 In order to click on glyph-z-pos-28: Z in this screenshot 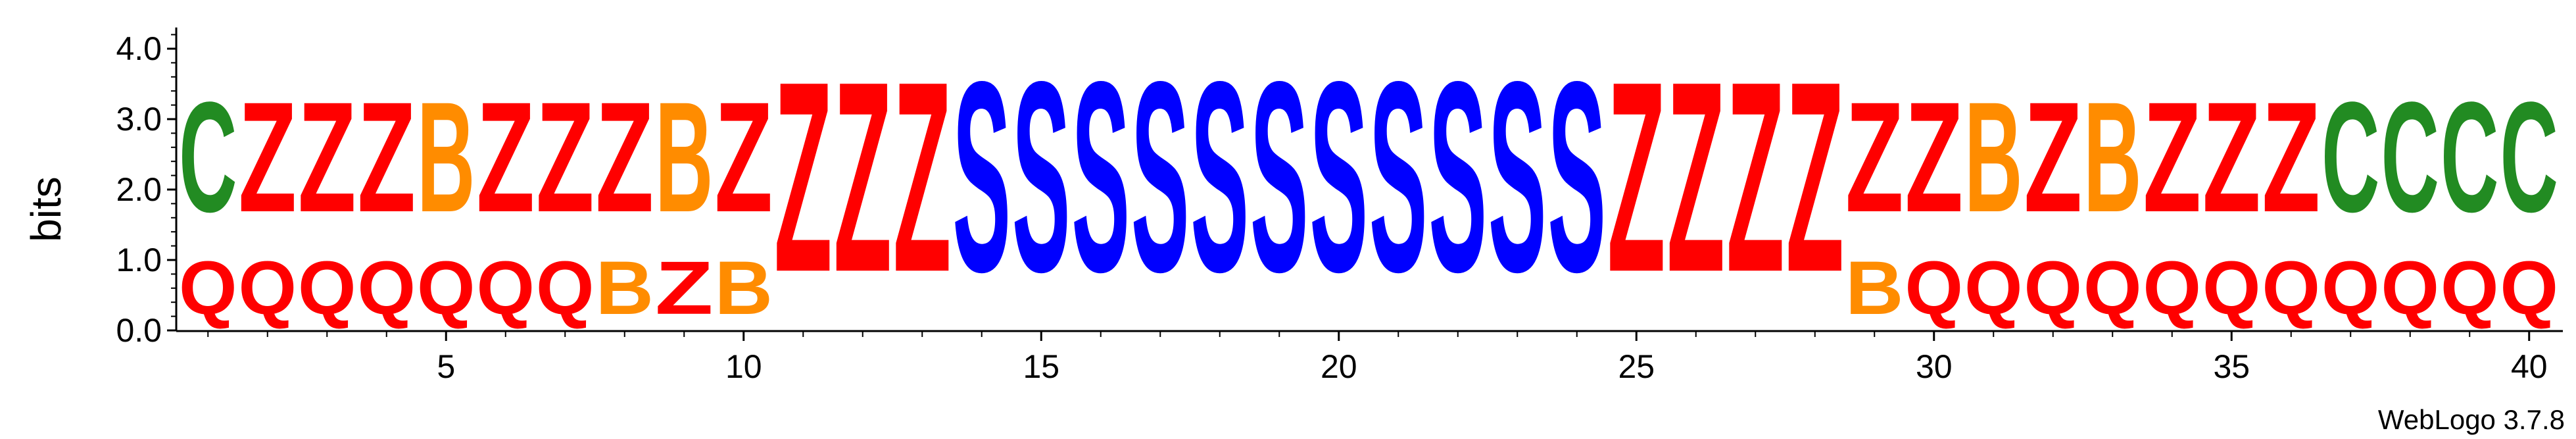, I will do `click(1815, 177)`.